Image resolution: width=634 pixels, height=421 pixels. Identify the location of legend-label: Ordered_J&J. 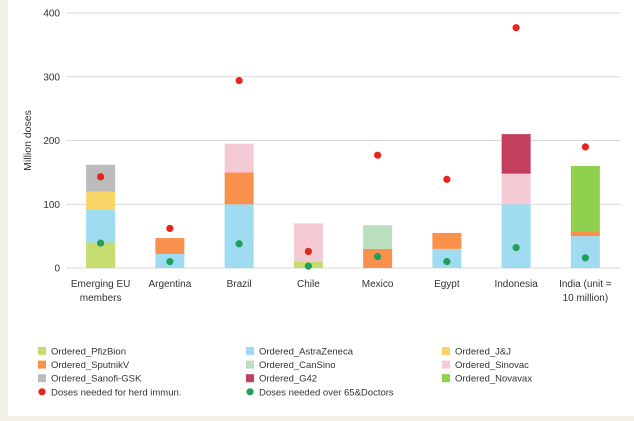
(483, 352).